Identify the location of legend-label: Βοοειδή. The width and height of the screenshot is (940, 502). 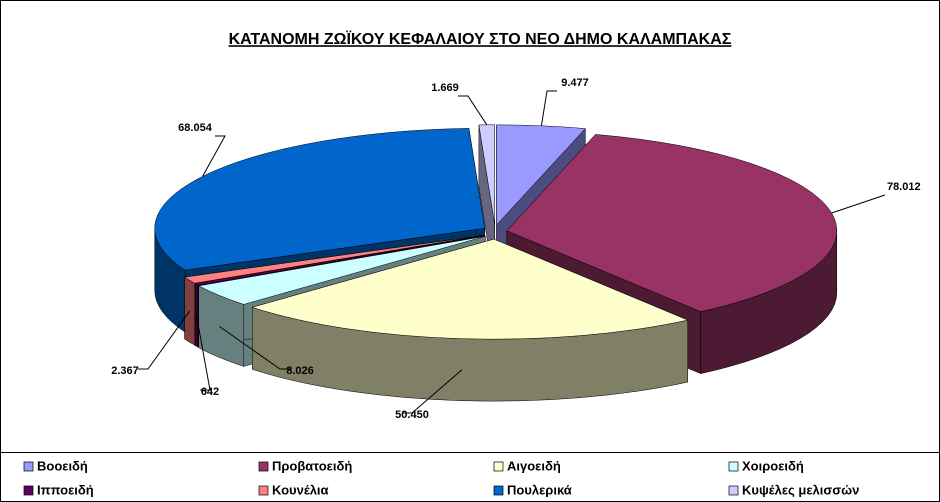
(62, 465).